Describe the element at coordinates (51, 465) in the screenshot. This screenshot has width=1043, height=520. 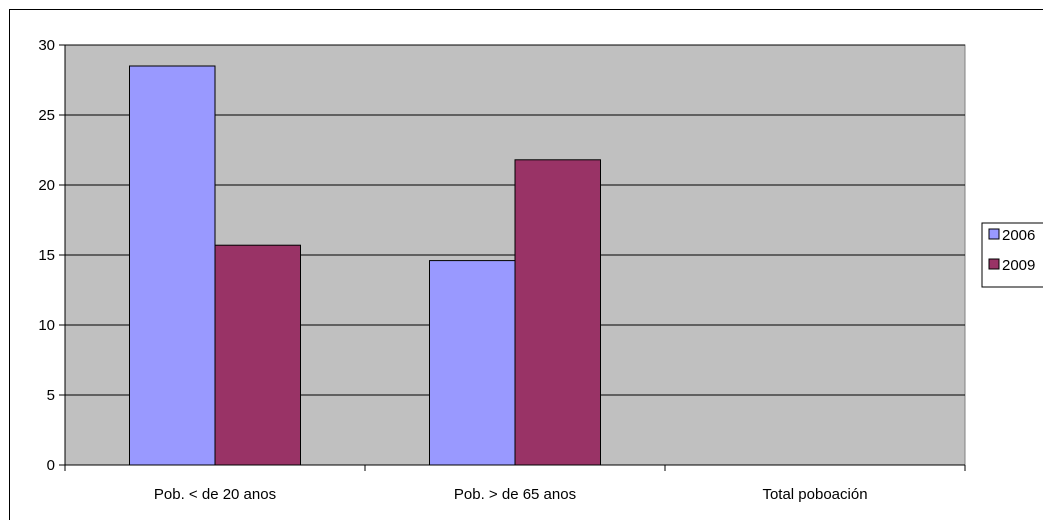
I see `y-tick-label: 0` at that location.